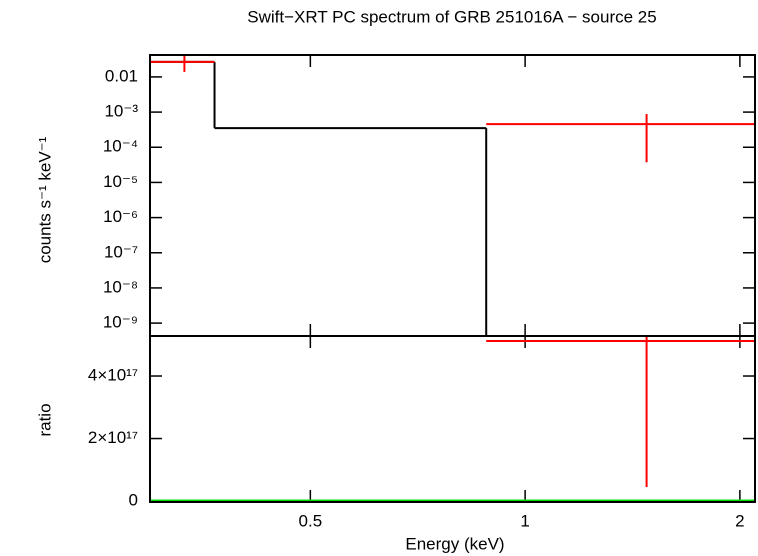 The image size is (758, 556). I want to click on y-tick-label: 10⁻³, so click(121, 111).